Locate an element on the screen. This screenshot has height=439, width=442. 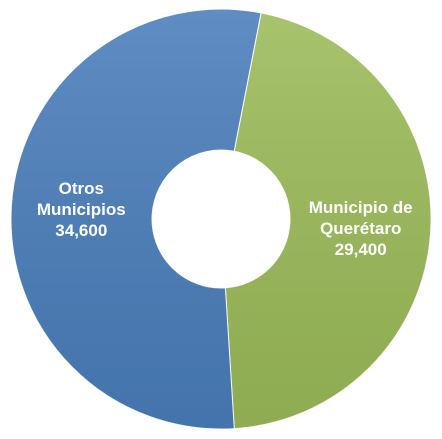
category-label: Municipio de Querétaro is located at coordinates (360, 217).